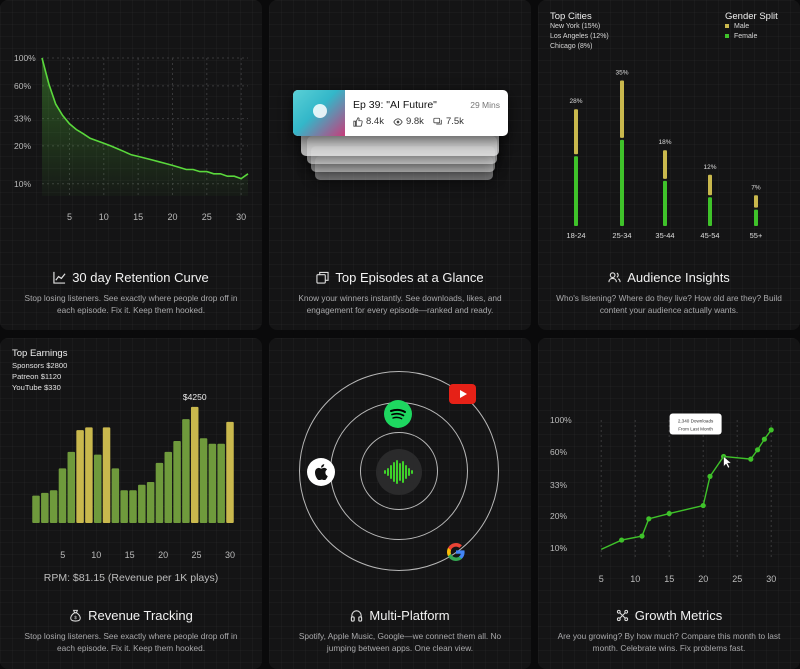  I want to click on waveform-icon, so click(398, 472).